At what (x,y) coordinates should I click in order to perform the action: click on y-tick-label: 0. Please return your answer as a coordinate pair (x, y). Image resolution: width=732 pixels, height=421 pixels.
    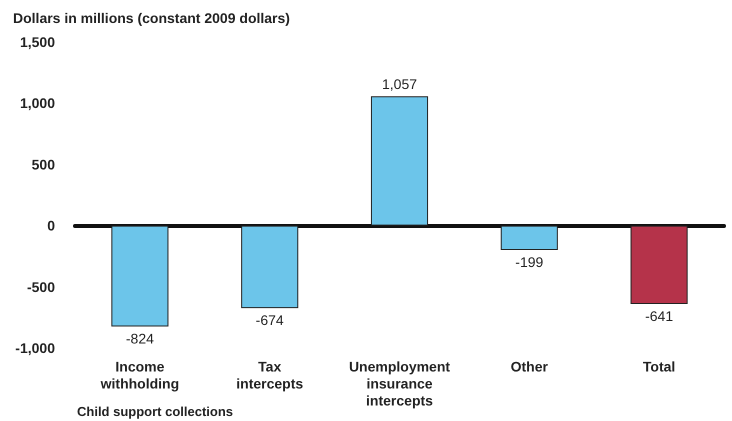
    Looking at the image, I should click on (51, 226).